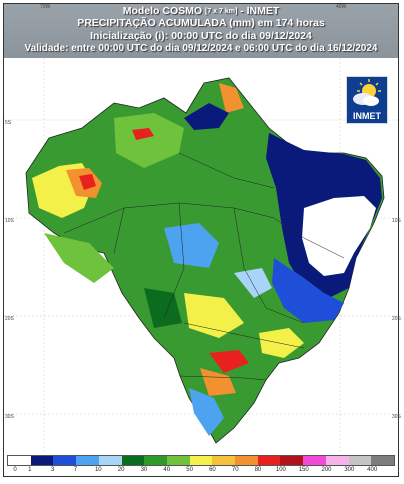 The image size is (404, 484). Describe the element at coordinates (280, 470) in the screenshot. I see `legend-label: 100` at that location.